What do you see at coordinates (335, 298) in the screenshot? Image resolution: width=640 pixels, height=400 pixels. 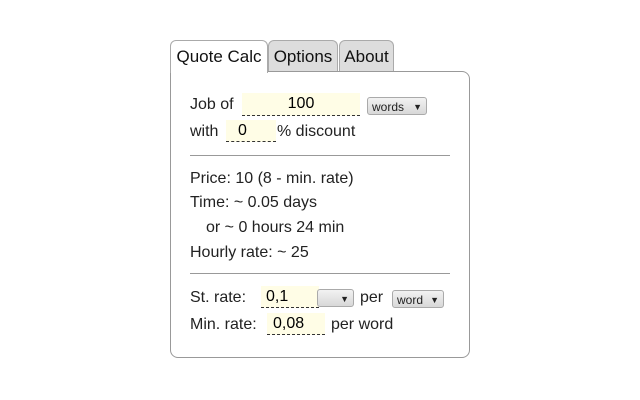 I see `currency-select: ▼` at bounding box center [335, 298].